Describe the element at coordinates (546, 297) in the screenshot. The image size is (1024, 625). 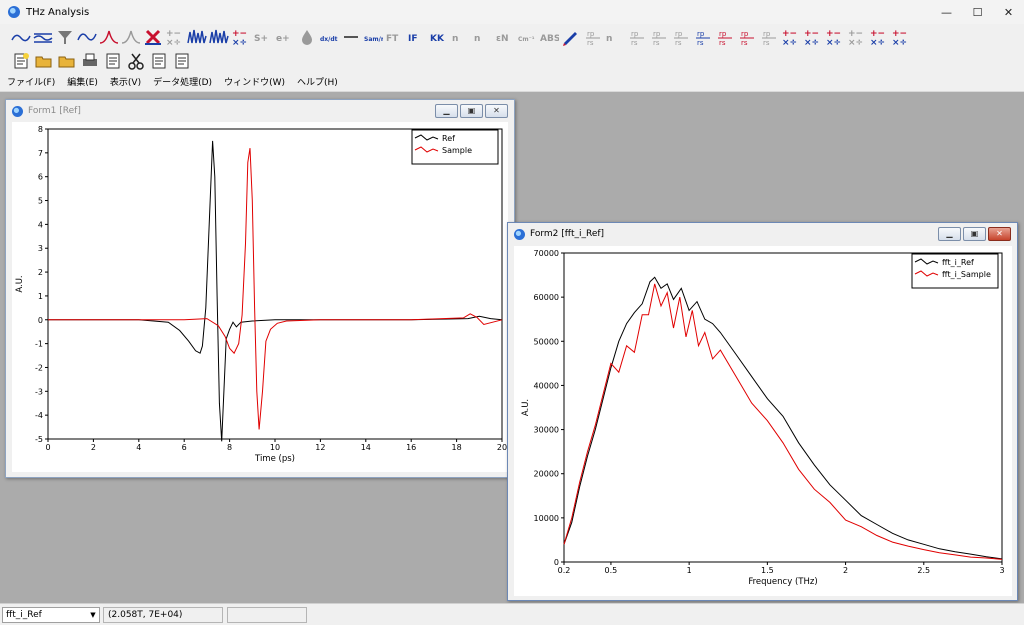
I see `form2-y-tick-label: 60000` at that location.